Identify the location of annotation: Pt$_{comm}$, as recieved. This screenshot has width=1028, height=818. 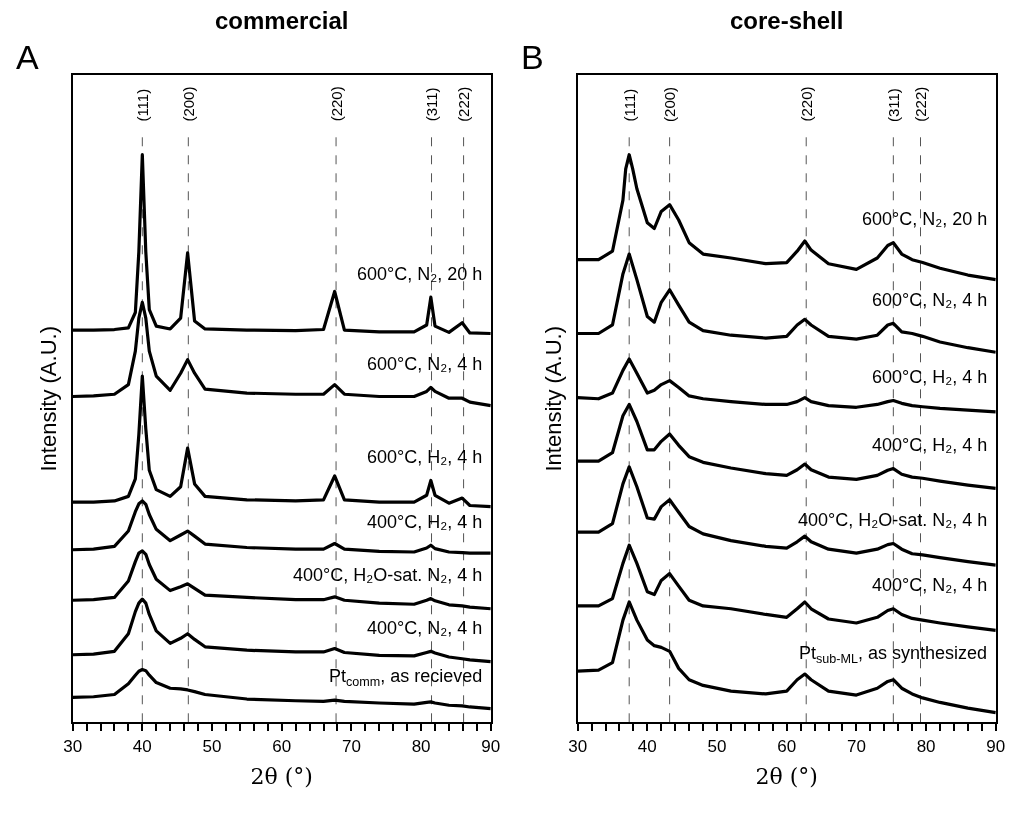
(406, 677).